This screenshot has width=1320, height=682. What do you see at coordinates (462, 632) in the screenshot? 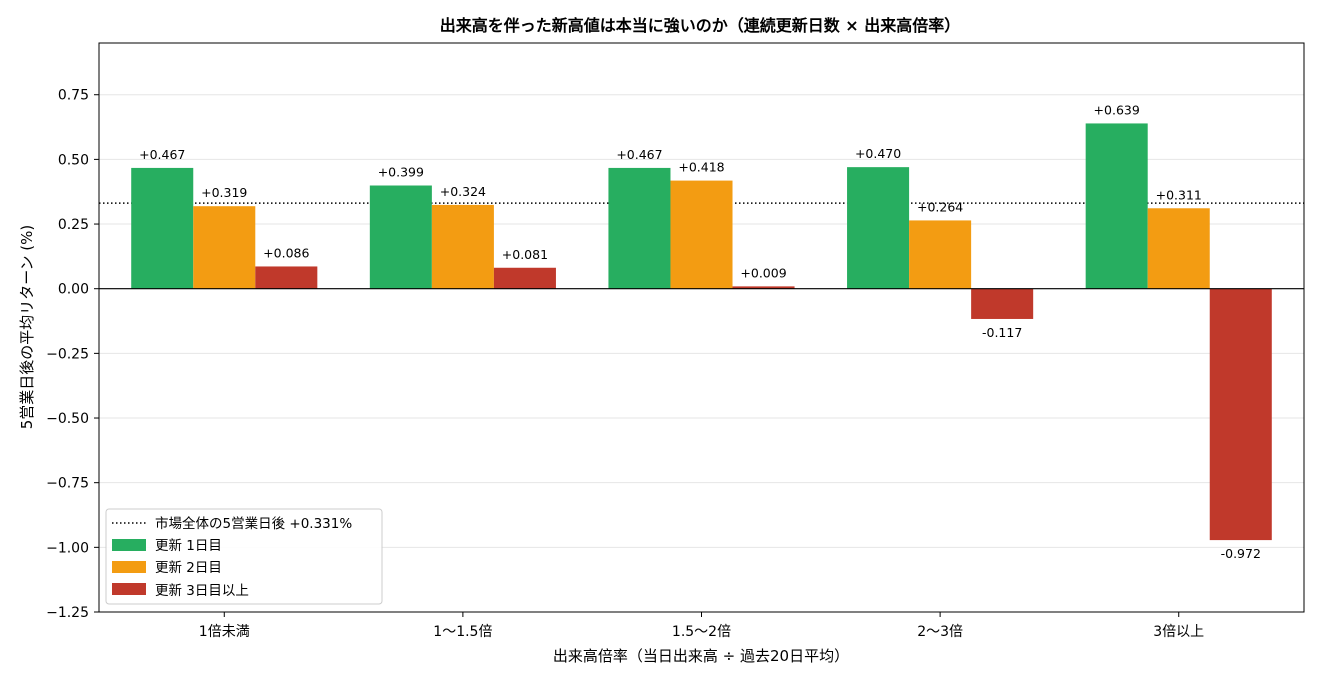
I see `x-tick-label: 1〜1.5倍` at bounding box center [462, 632].